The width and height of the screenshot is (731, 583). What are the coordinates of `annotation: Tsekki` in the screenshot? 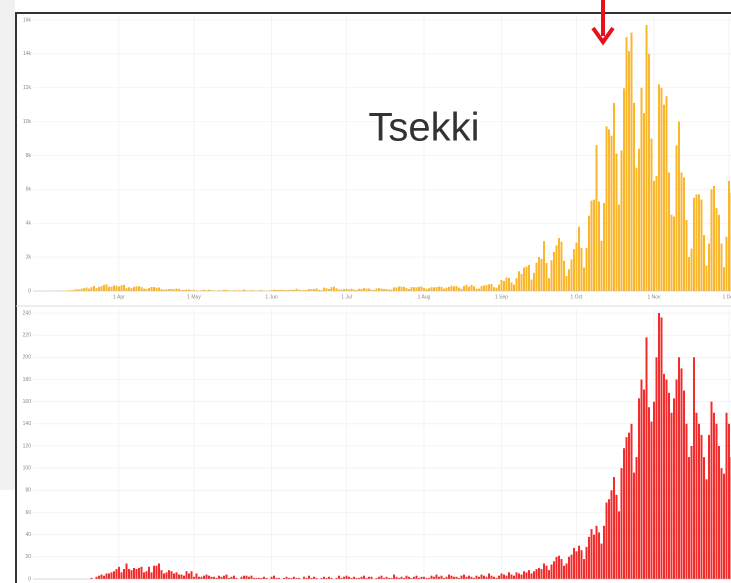 It's located at (423, 128).